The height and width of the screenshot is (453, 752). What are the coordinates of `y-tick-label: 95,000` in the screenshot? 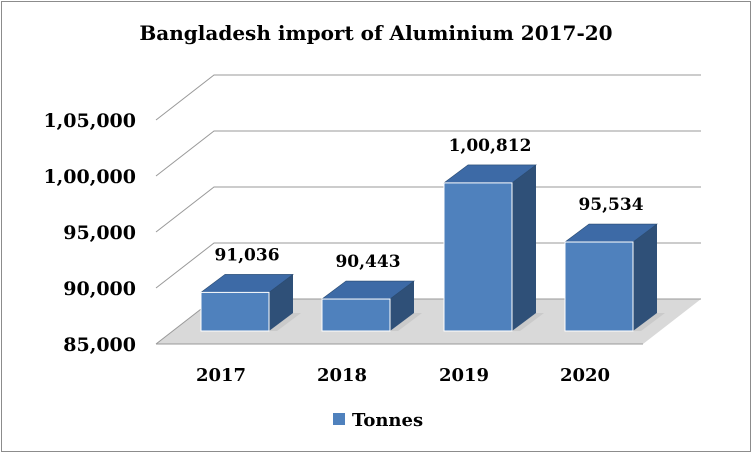 It's located at (99, 233).